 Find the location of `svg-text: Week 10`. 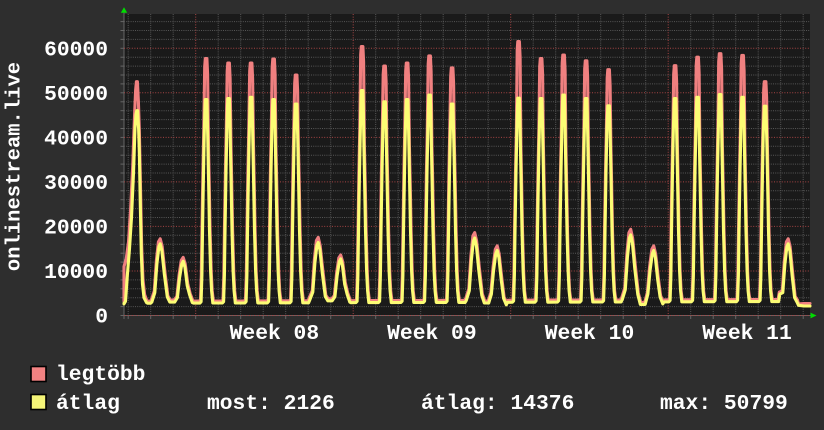

svg-text: Week 10 is located at coordinates (589, 334).